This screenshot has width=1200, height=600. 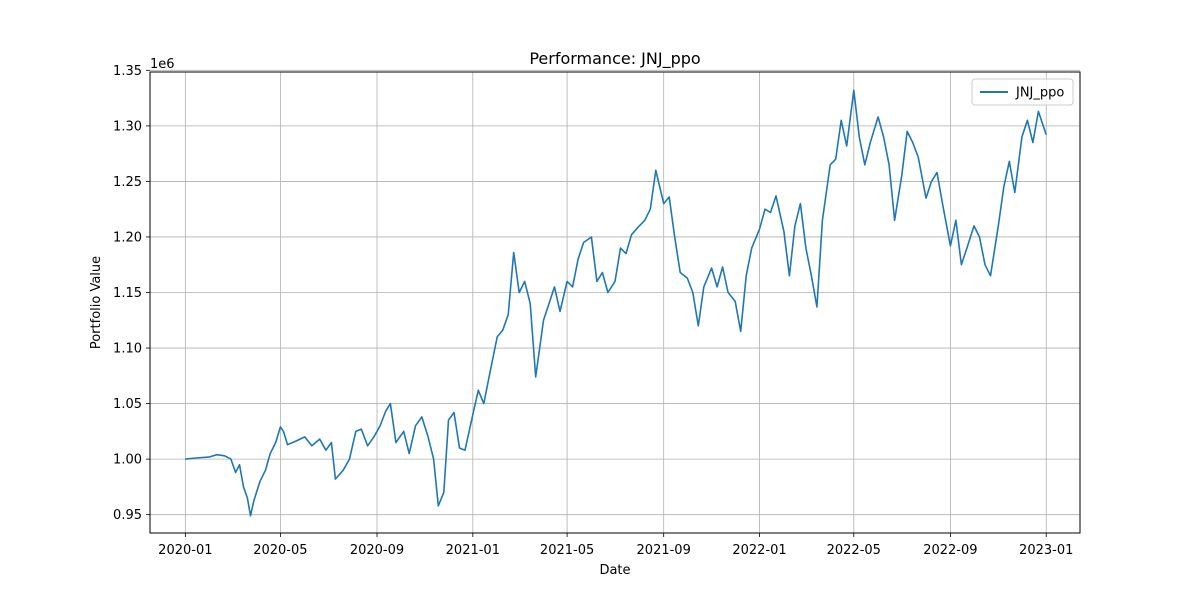 What do you see at coordinates (567, 550) in the screenshot?
I see `x-tick-label: 2021-05` at bounding box center [567, 550].